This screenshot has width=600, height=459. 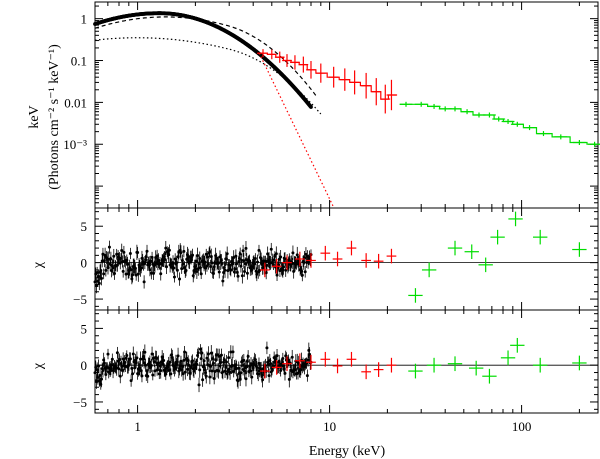 What do you see at coordinates (347, 451) in the screenshot?
I see `x-axis-title: Energy (keV)` at bounding box center [347, 451].